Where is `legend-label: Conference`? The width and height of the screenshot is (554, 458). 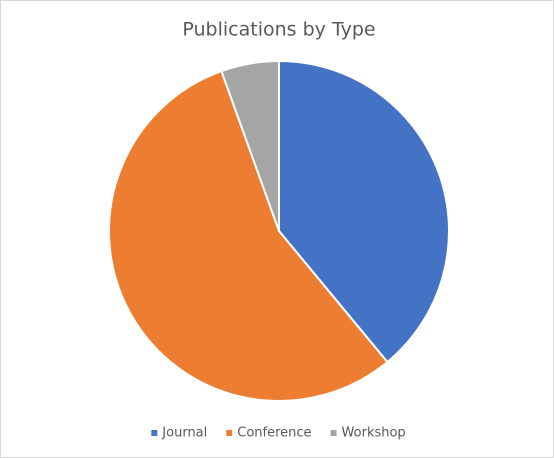 legend-label: Conference is located at coordinates (274, 433).